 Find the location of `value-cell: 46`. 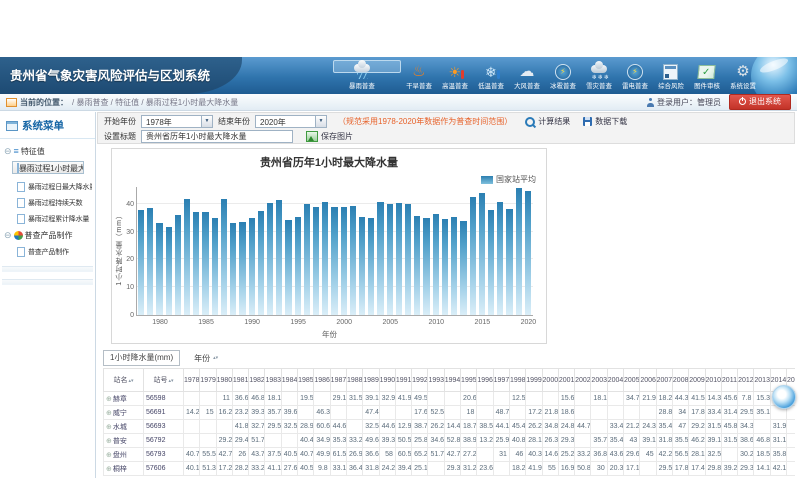

value-cell: 46 is located at coordinates (517, 454).